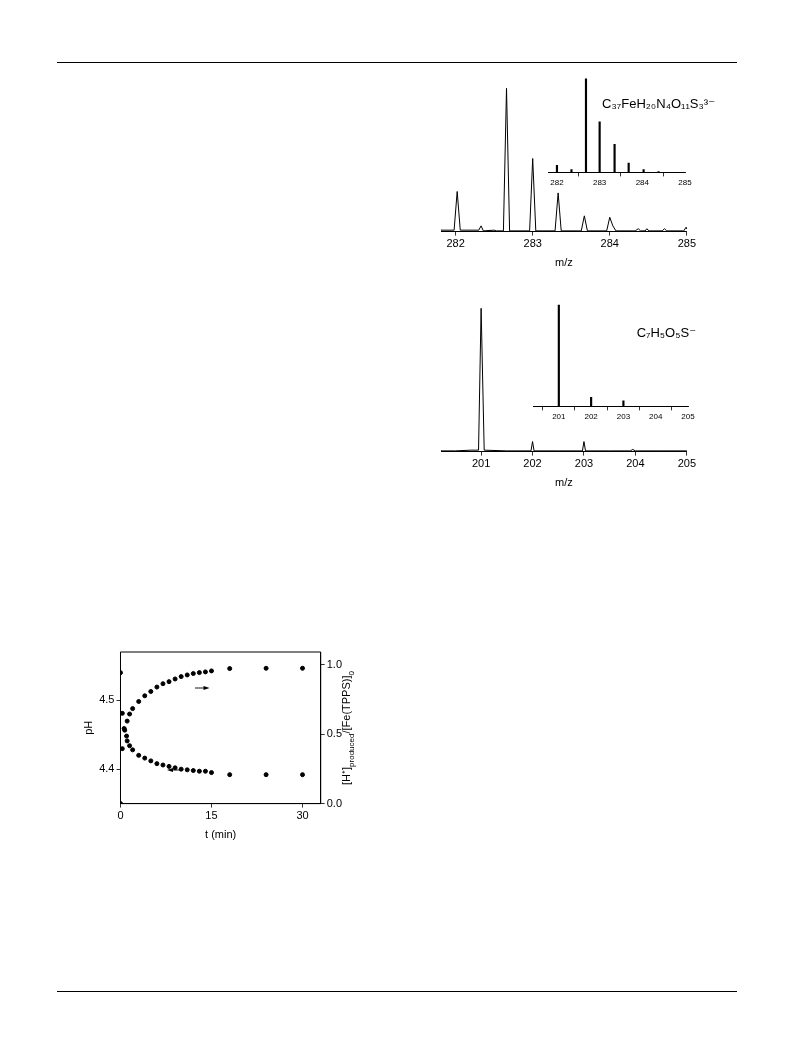 This screenshot has width=793, height=1040. I want to click on x-tick-label: 15, so click(211, 815).